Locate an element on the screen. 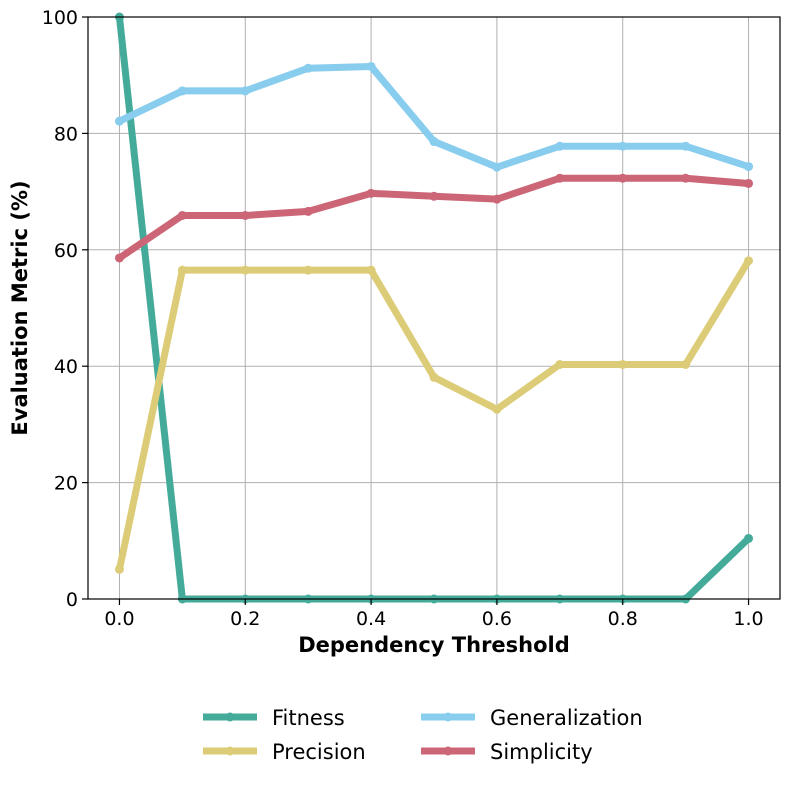  legend-label: Simplicity is located at coordinates (541, 752).